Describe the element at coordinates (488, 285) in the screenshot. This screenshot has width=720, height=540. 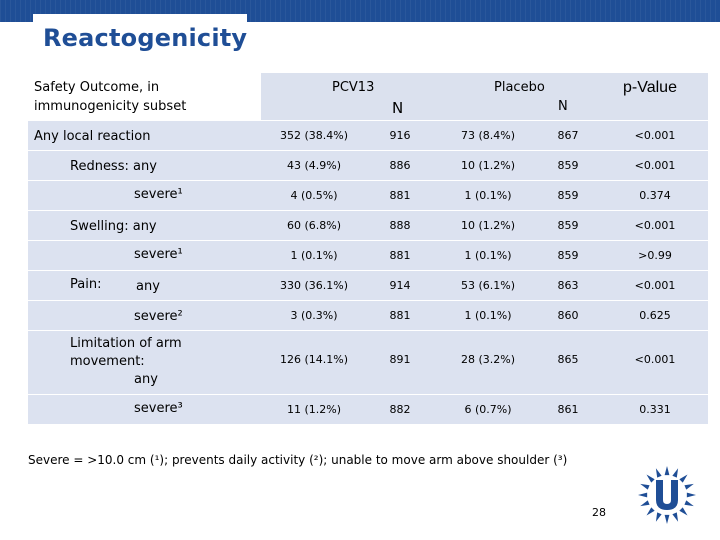
I see `placebo-value: 53 (6.1%)` at that location.